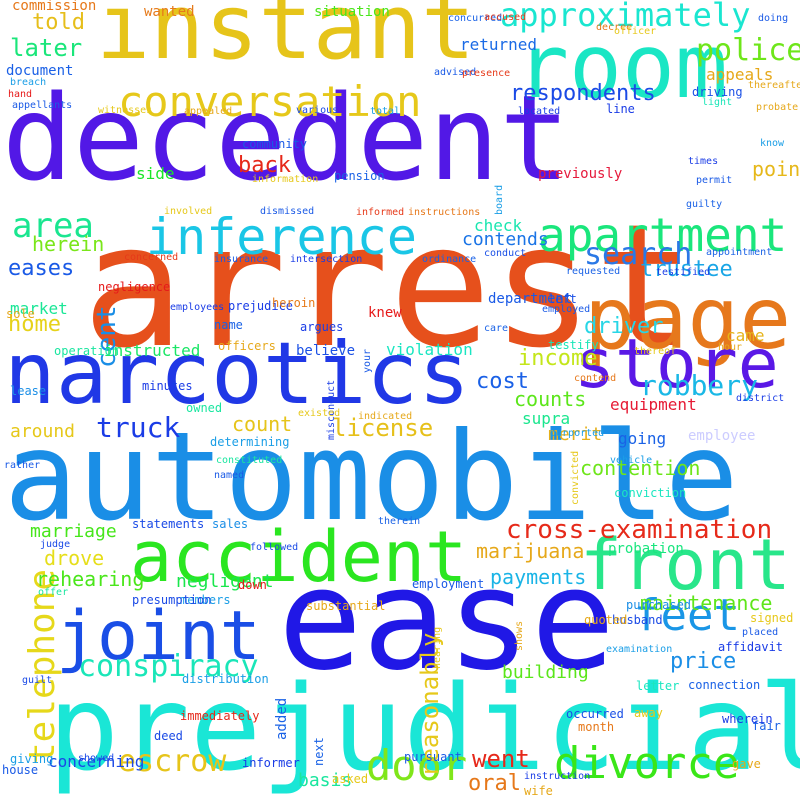 The image size is (800, 800). I want to click on cloud-word: heroin, so click(294, 302).